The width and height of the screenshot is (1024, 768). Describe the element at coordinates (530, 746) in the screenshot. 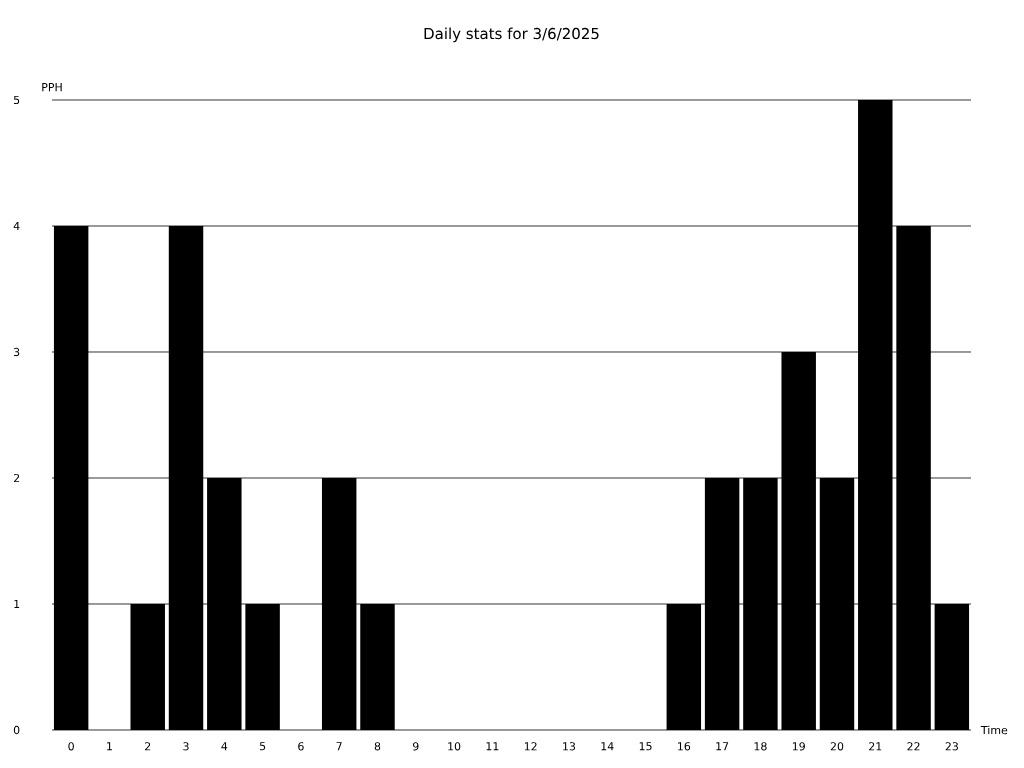

I see `x-tick-label: 12` at that location.